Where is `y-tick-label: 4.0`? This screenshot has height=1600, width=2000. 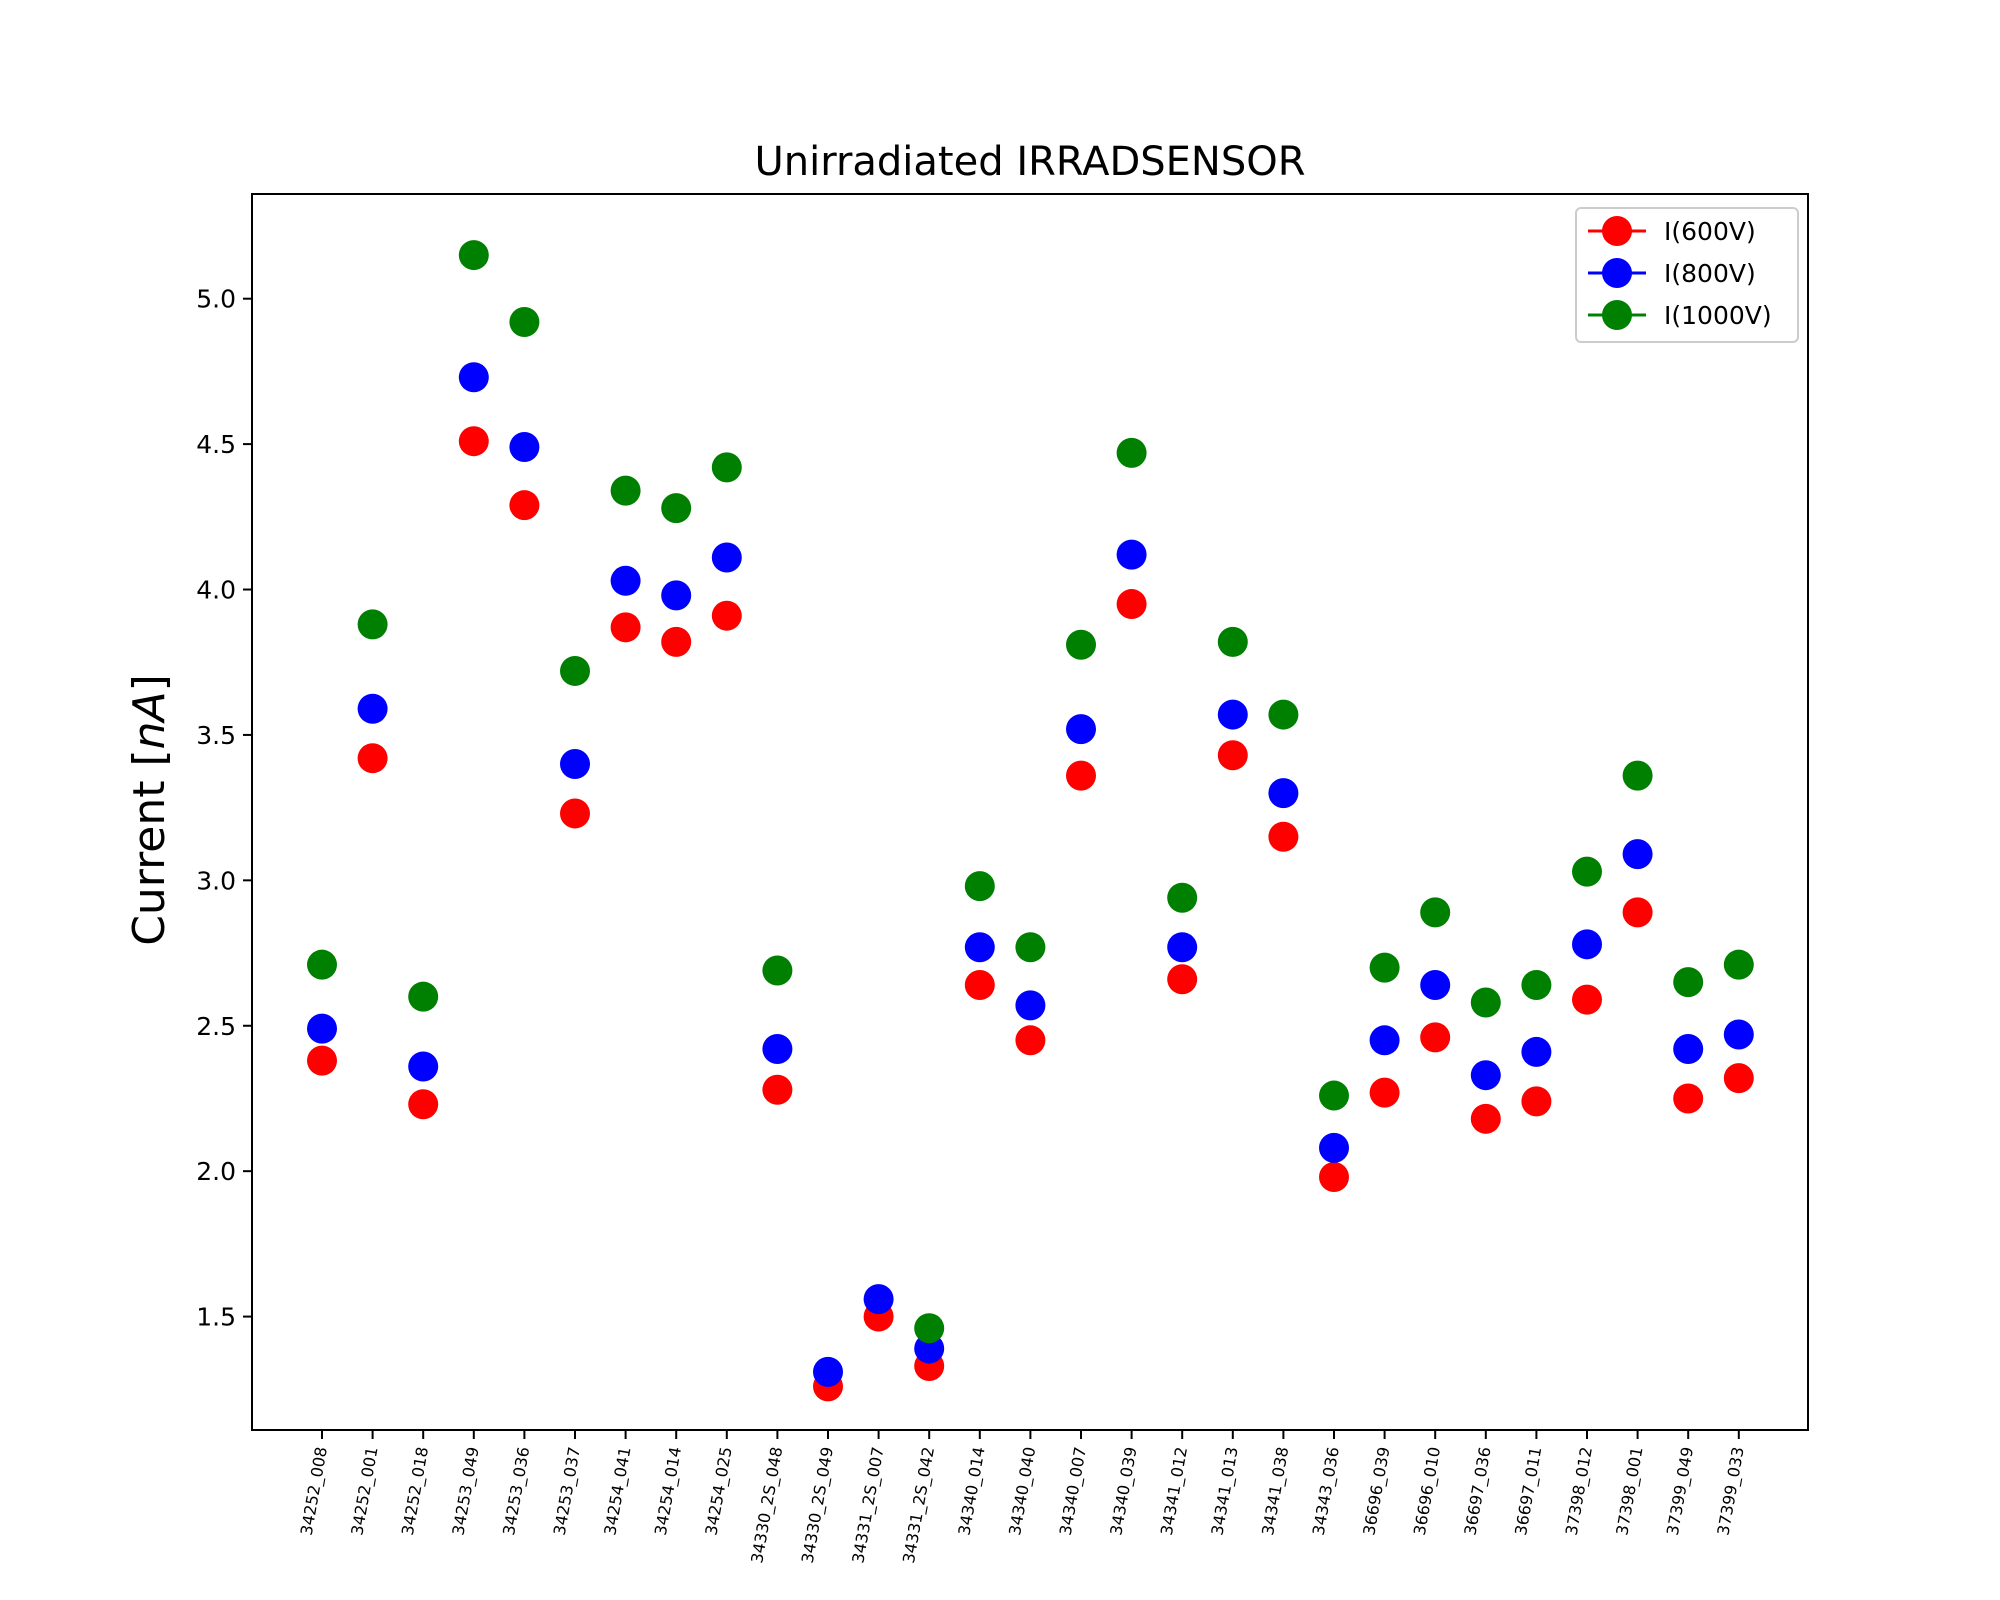 y-tick-label: 4.0 is located at coordinates (216, 590).